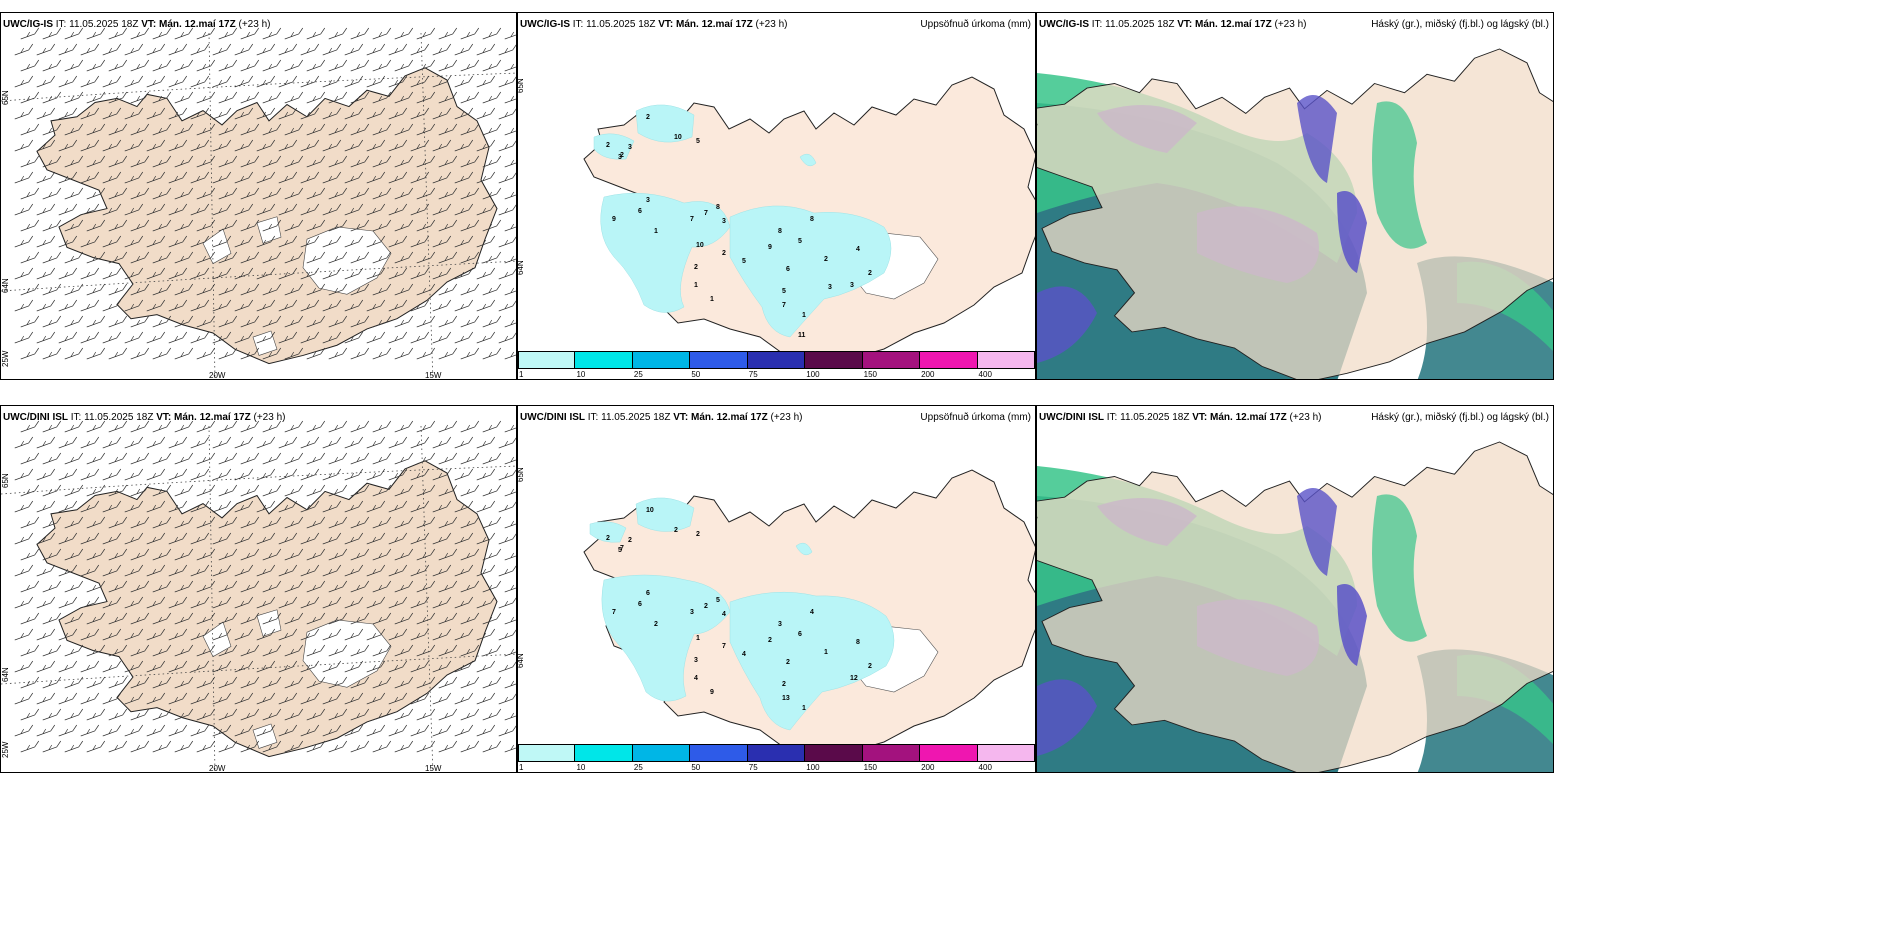 This screenshot has width=1900, height=950. What do you see at coordinates (858, 642) in the screenshot?
I see `precip-value-label: 8` at bounding box center [858, 642].